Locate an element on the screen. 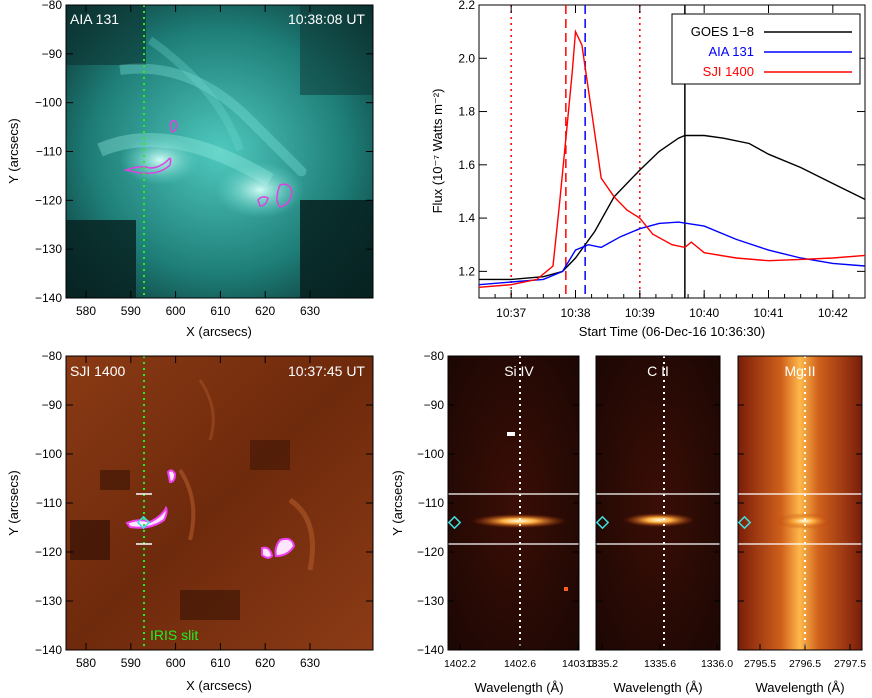  aia-y-tick-label: −90 is located at coordinates (52, 54).